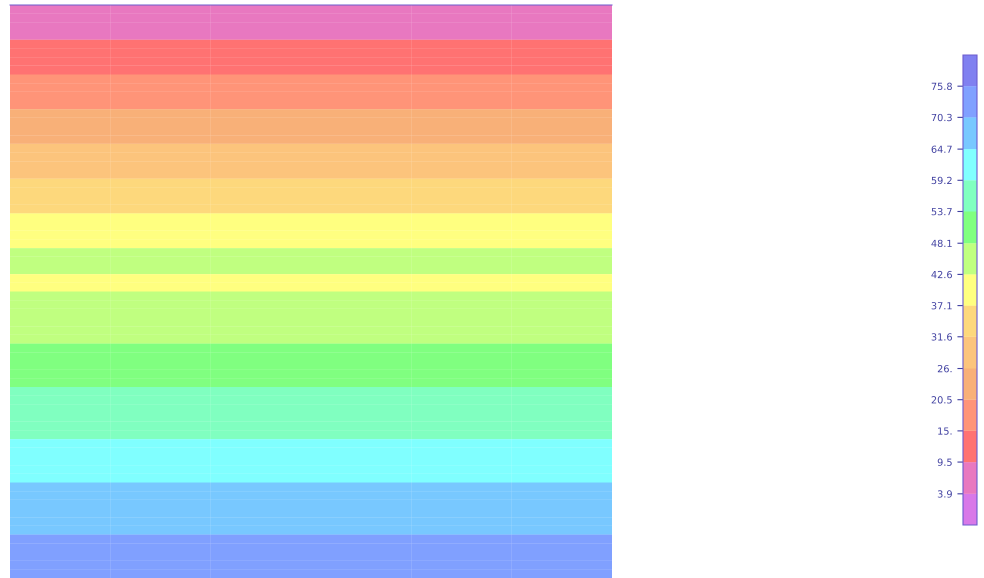  I want to click on color-bar-label: 59.2, so click(942, 180).